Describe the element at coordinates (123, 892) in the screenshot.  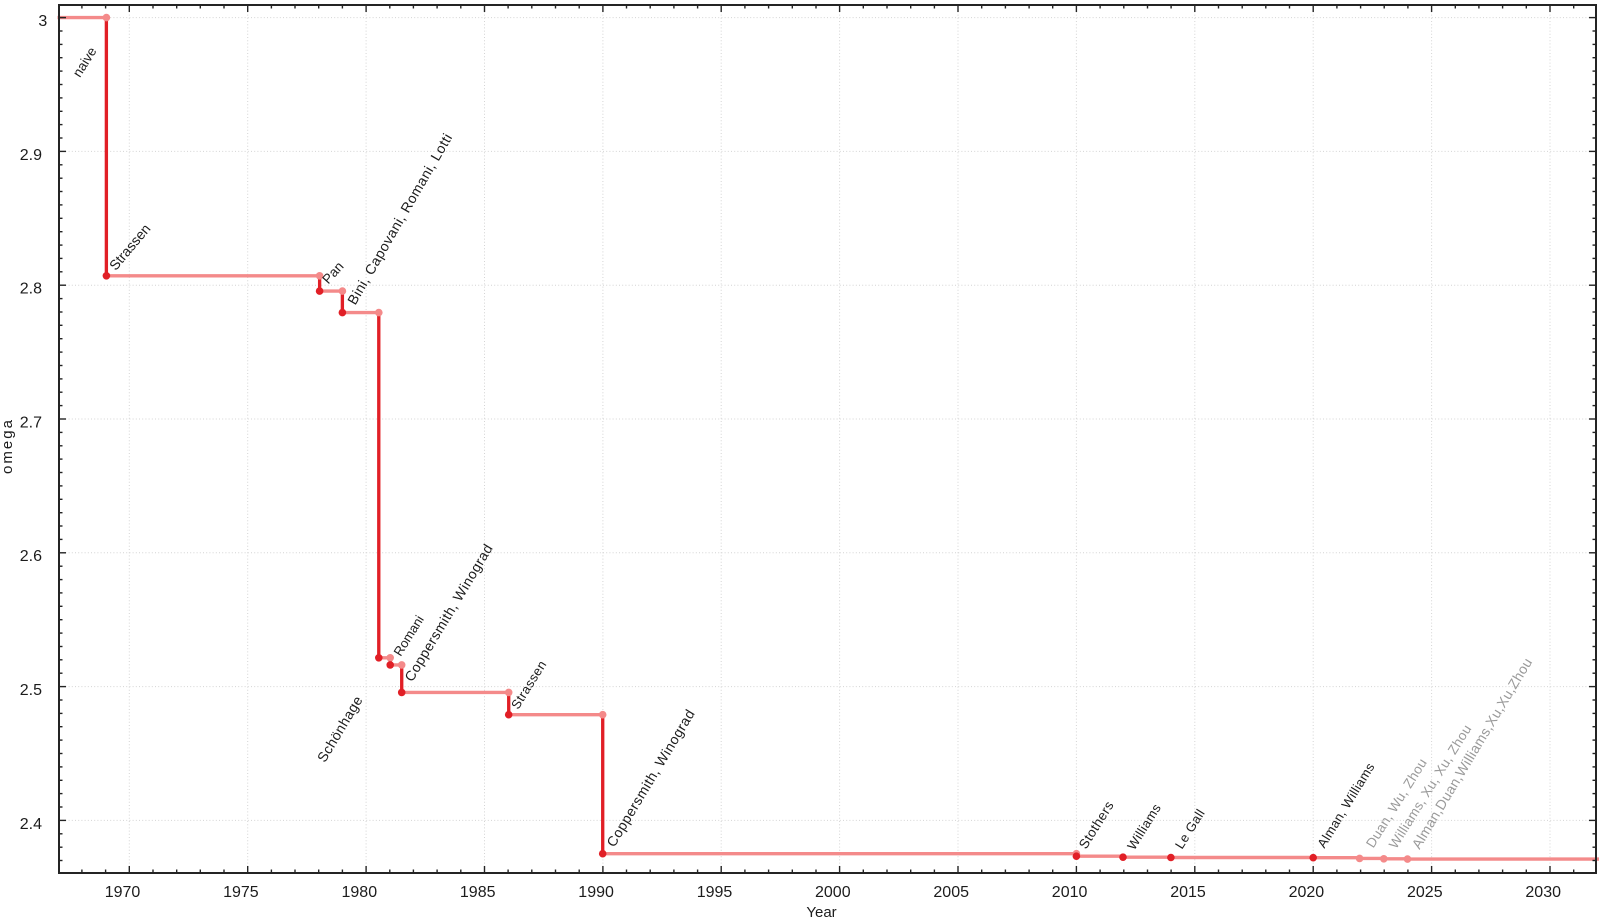
I see `svg-text: 1970` at that location.